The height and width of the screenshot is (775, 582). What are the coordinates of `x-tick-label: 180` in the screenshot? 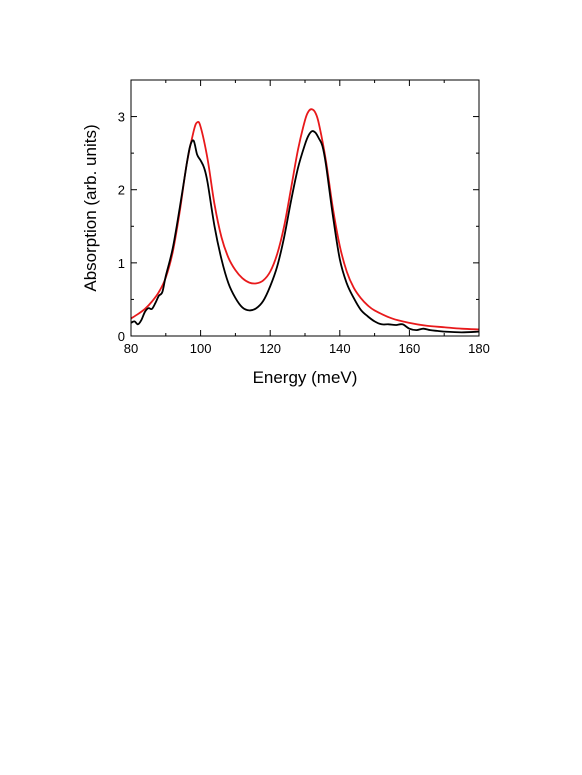 It's located at (479, 348).